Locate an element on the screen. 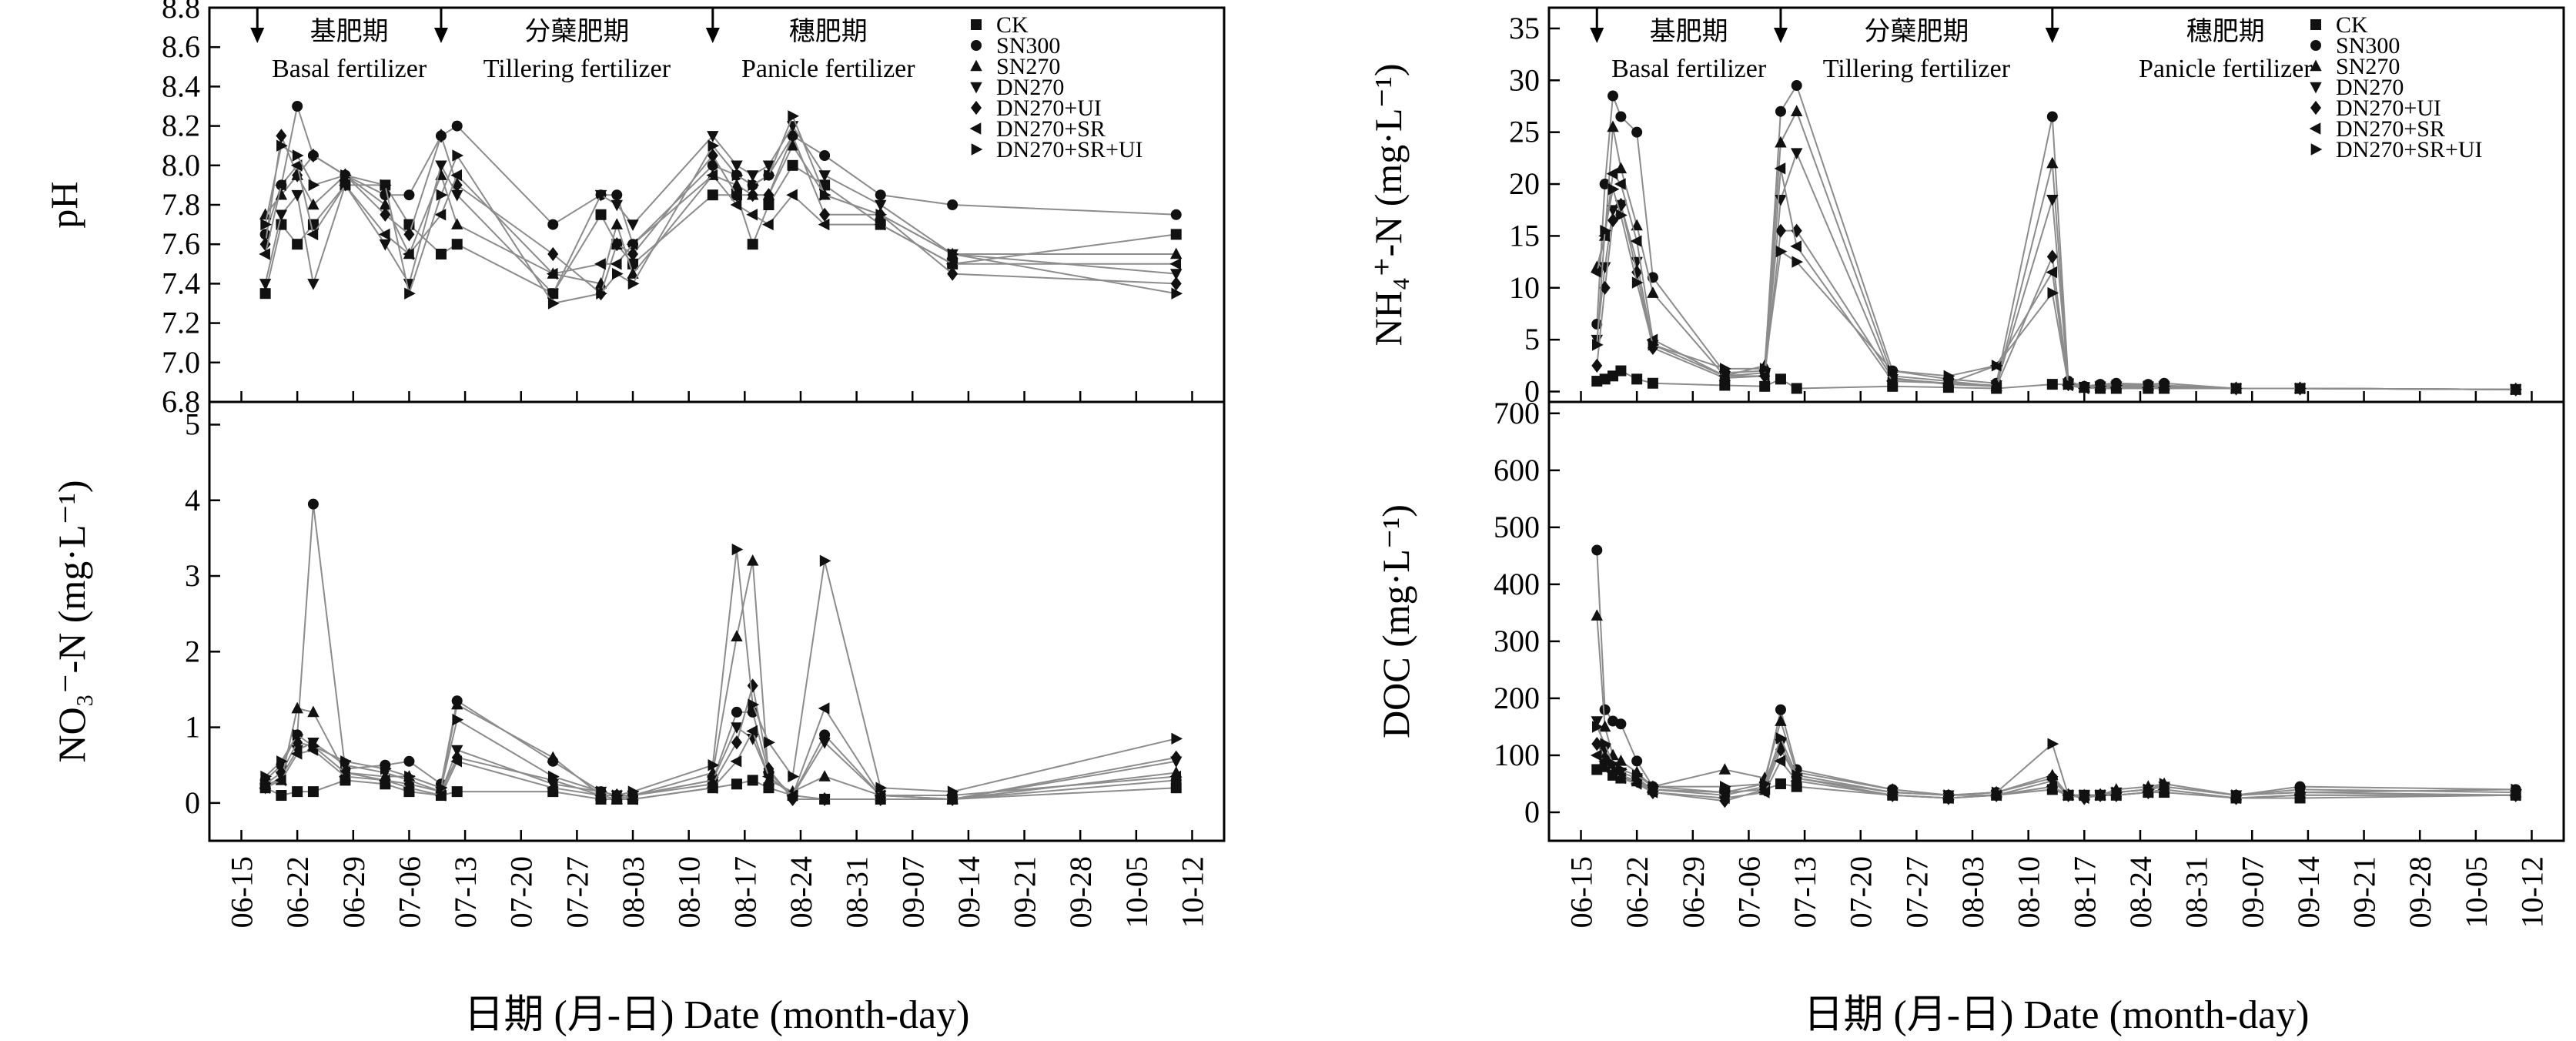  y-tick-label: 30 is located at coordinates (1524, 79).